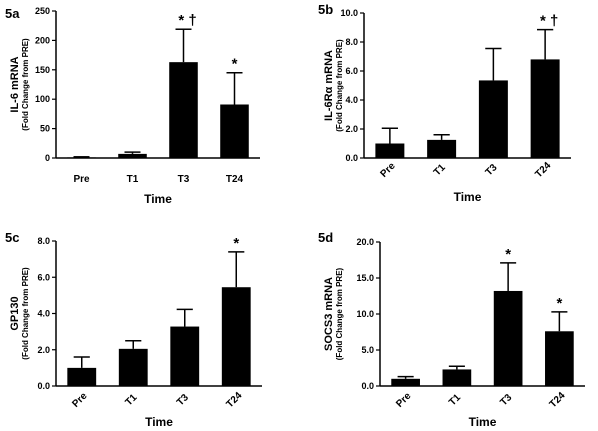 The height and width of the screenshot is (431, 598). Describe the element at coordinates (234, 400) in the screenshot. I see `chart-3-category-3: T24` at that location.